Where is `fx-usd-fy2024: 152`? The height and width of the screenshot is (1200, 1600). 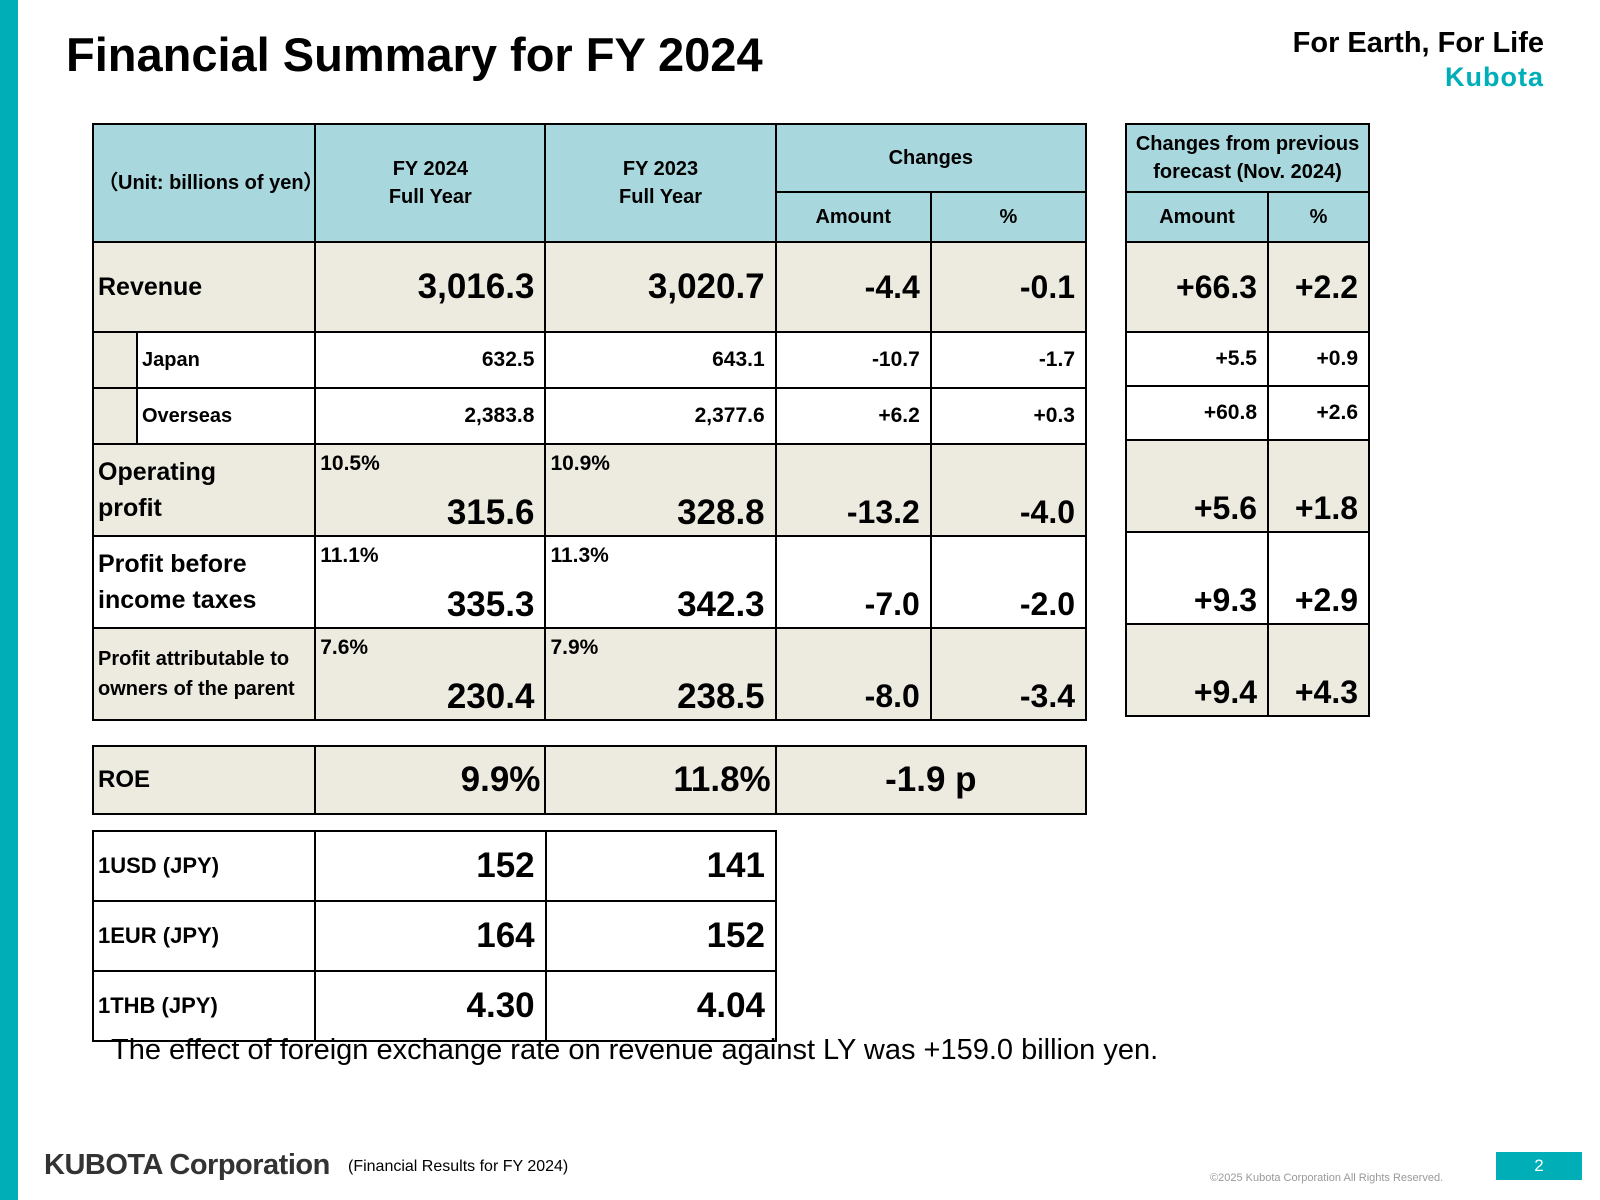 fx-usd-fy2024: 152 is located at coordinates (430, 866).